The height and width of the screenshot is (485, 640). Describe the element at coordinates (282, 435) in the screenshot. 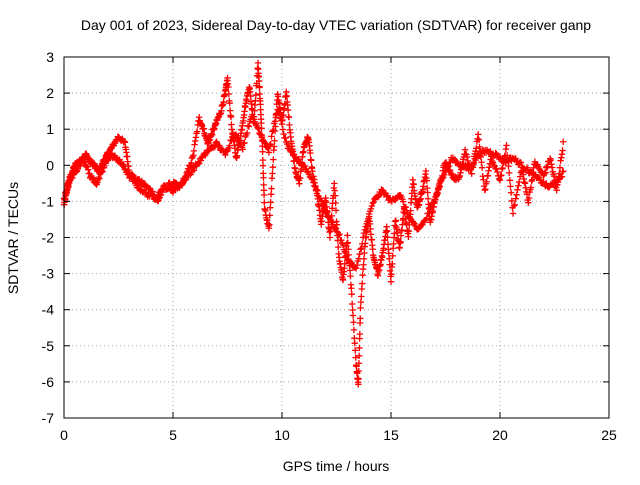

I see `x-tick-label: 10` at that location.